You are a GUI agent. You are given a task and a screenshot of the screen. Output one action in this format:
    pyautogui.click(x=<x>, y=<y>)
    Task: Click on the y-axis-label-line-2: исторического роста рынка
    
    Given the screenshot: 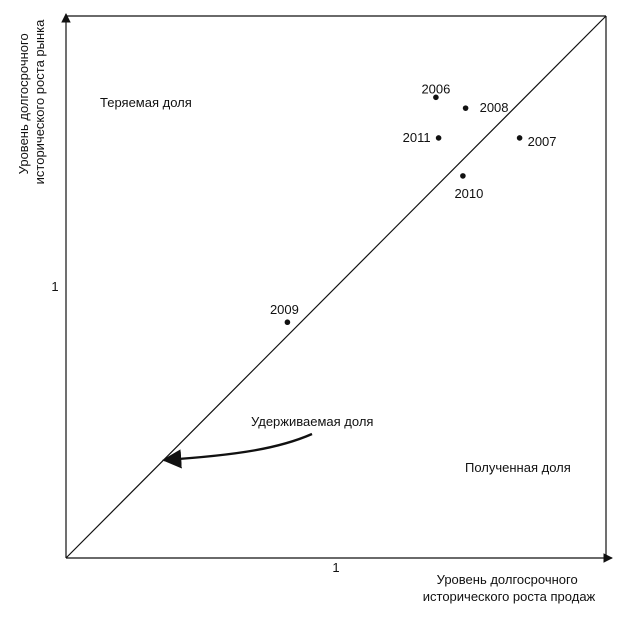 What is the action you would take?
    pyautogui.click(x=39, y=101)
    